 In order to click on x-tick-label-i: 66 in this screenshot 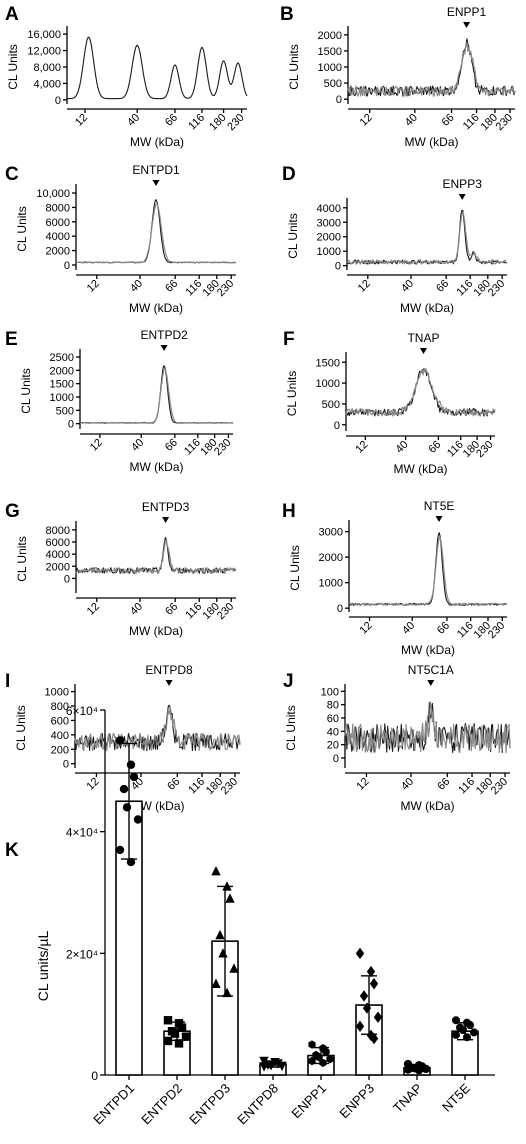, I will do `click(173, 784)`.